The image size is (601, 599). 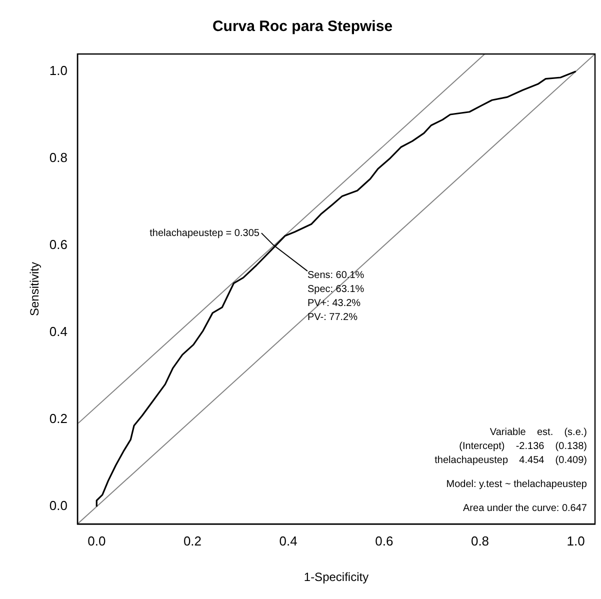 What do you see at coordinates (58, 332) in the screenshot?
I see `y-tick-label: 0.4` at bounding box center [58, 332].